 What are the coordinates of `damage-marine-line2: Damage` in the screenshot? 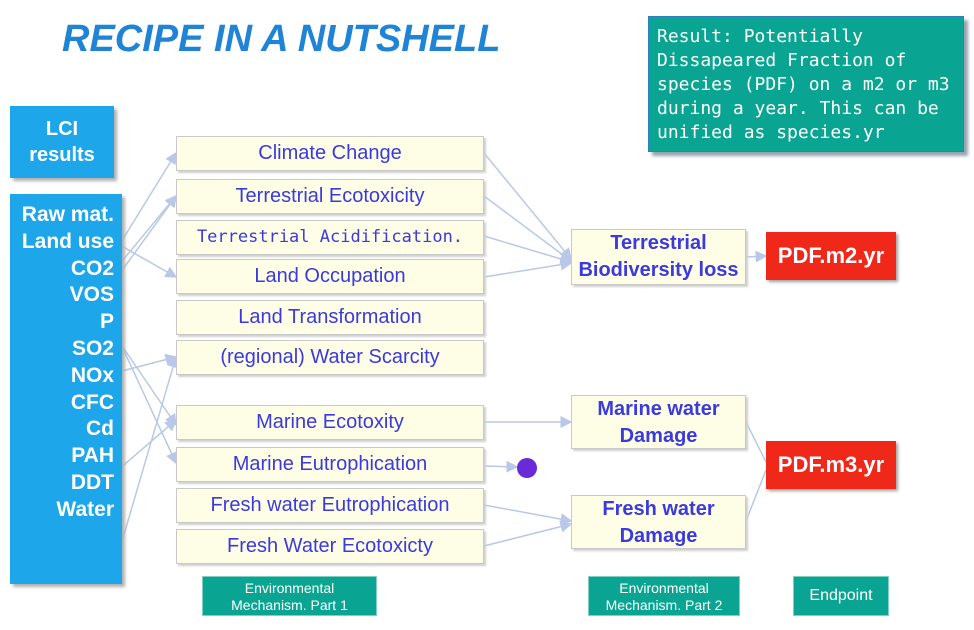 It's located at (658, 436).